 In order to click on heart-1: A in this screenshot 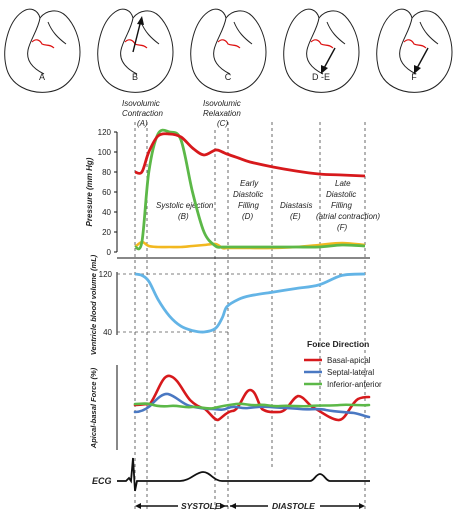, I will do `click(42, 50)`.